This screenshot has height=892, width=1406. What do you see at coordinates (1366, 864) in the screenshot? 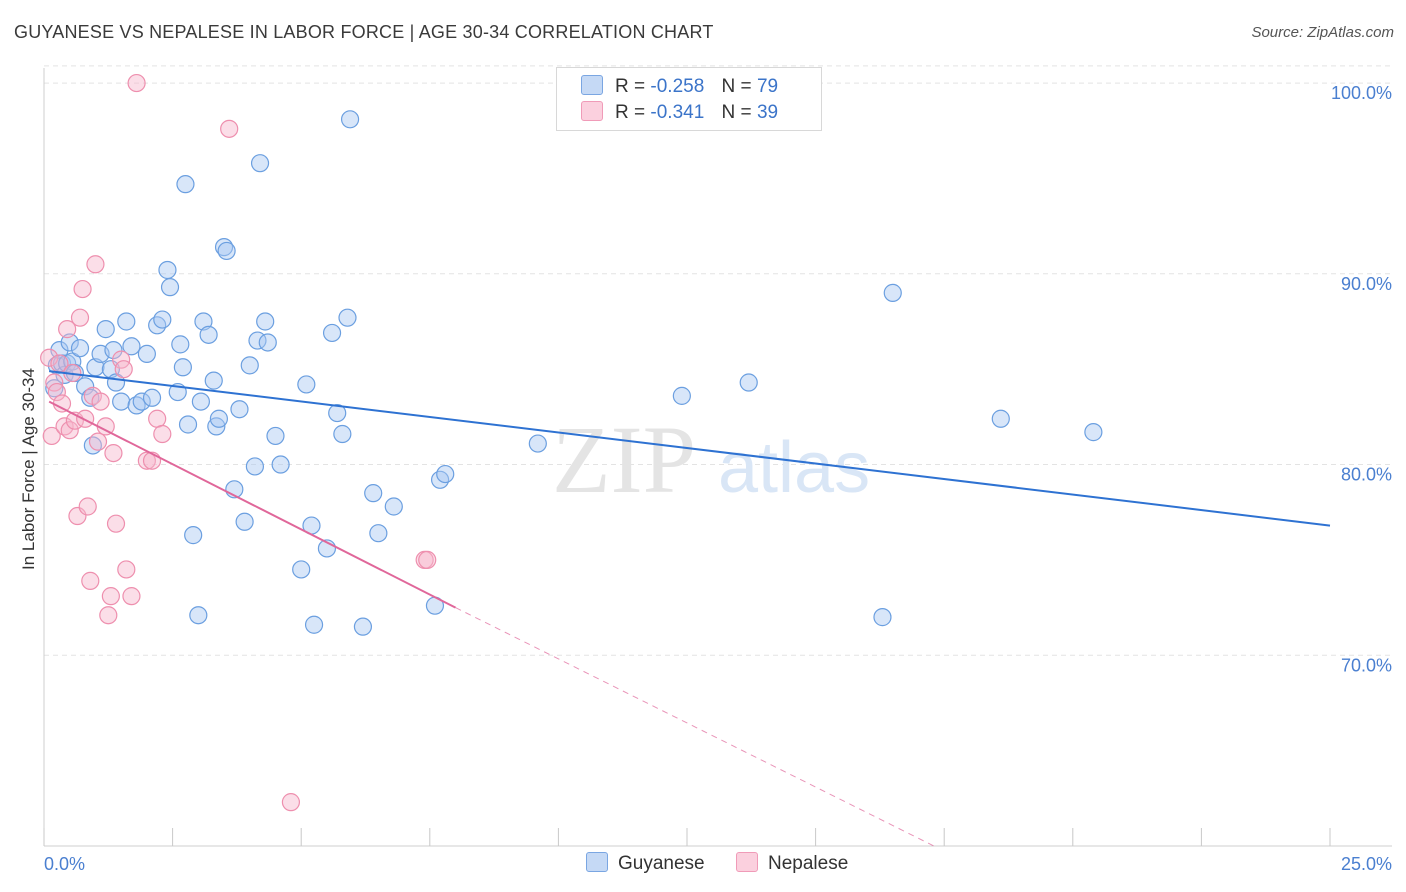
I see `x-tick-label-max: 25.0%` at bounding box center [1366, 864].